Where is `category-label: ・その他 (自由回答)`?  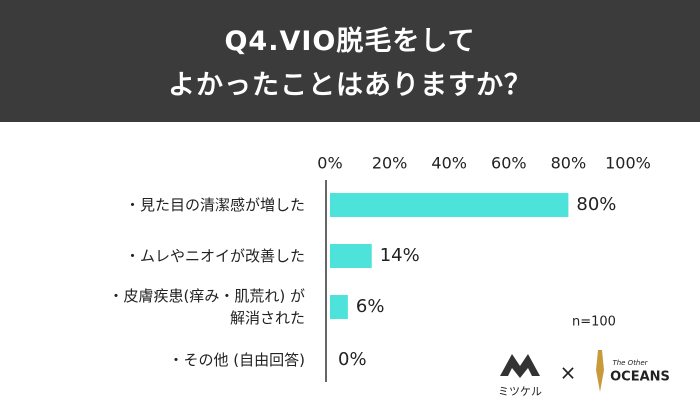 category-label: ・その他 (自由回答) is located at coordinates (236, 360).